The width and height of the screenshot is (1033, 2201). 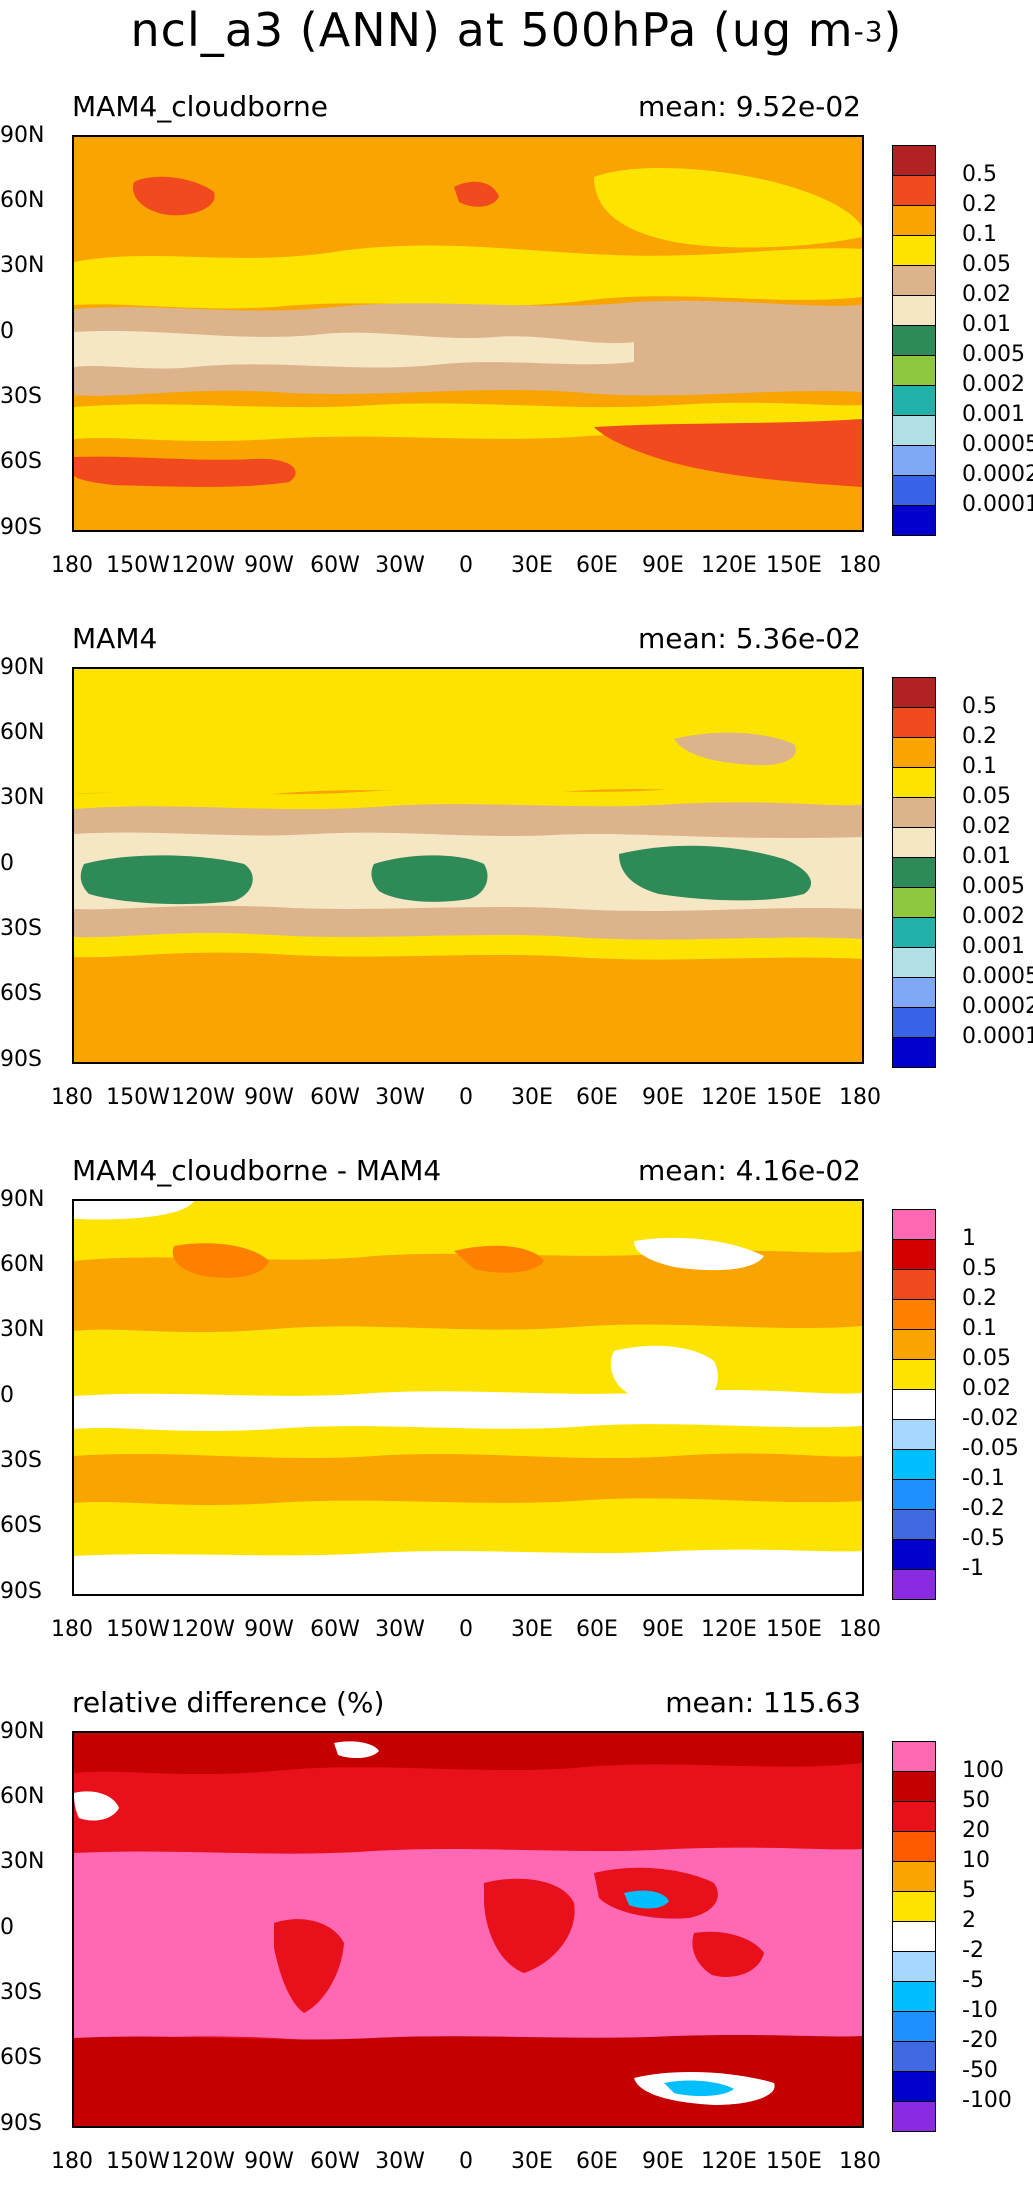 What do you see at coordinates (915, 340) in the screenshot?
I see `colorbar` at bounding box center [915, 340].